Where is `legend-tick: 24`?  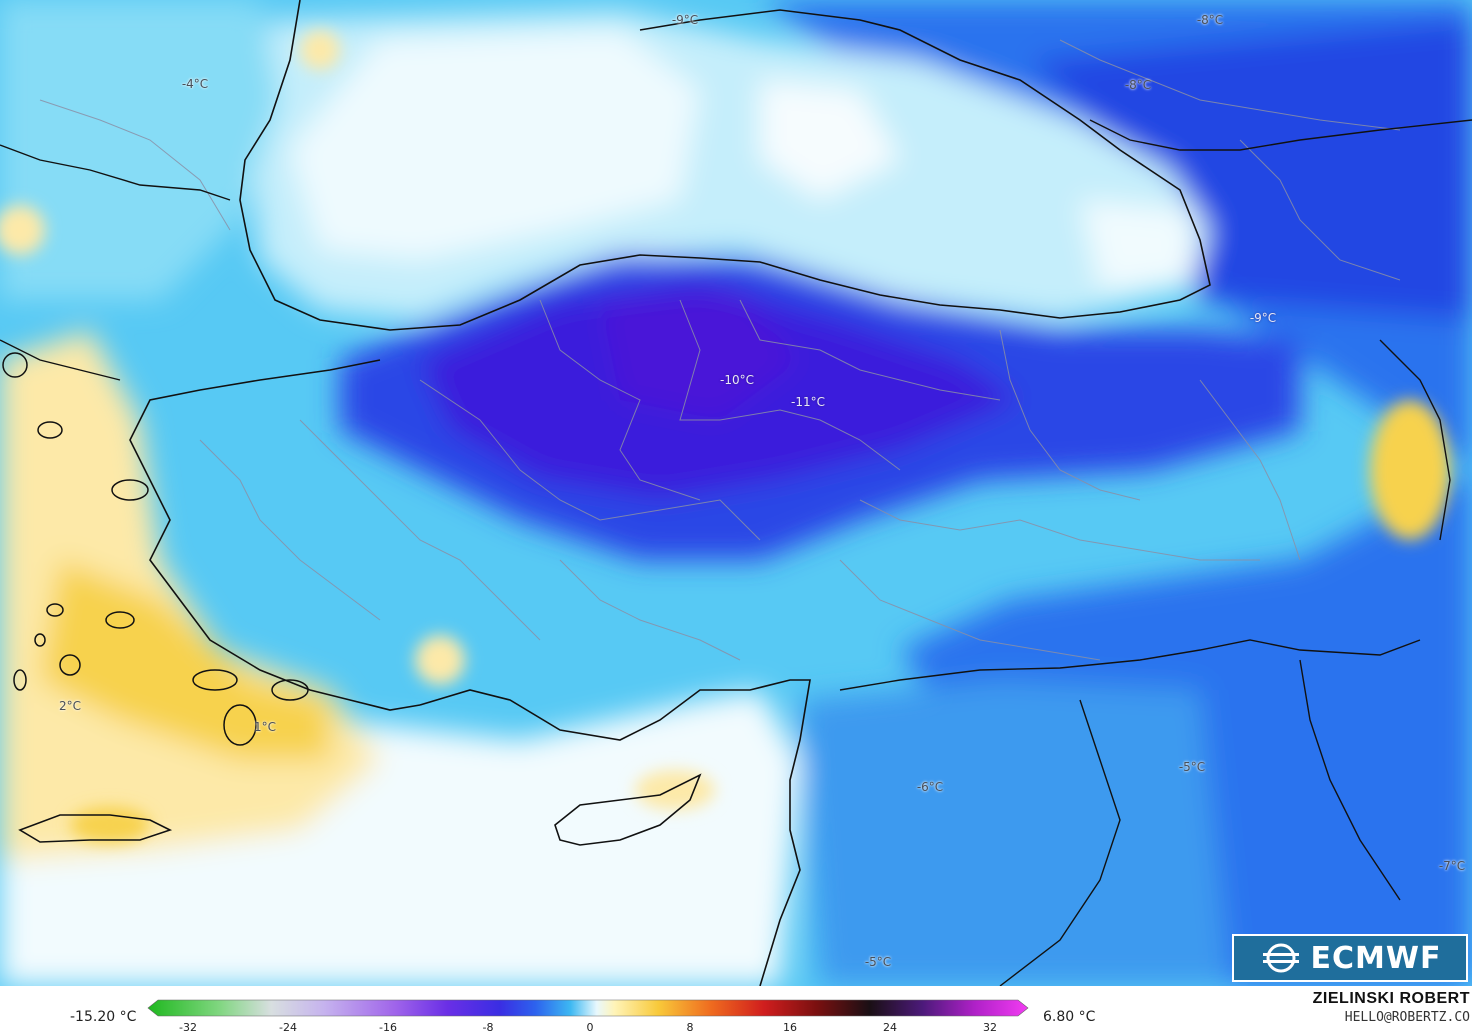 legend-tick: 24 is located at coordinates (890, 1027).